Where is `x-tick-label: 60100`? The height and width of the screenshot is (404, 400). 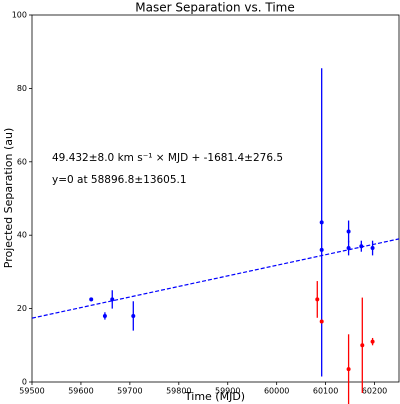
x-tick-label: 60100 is located at coordinates (325, 391).